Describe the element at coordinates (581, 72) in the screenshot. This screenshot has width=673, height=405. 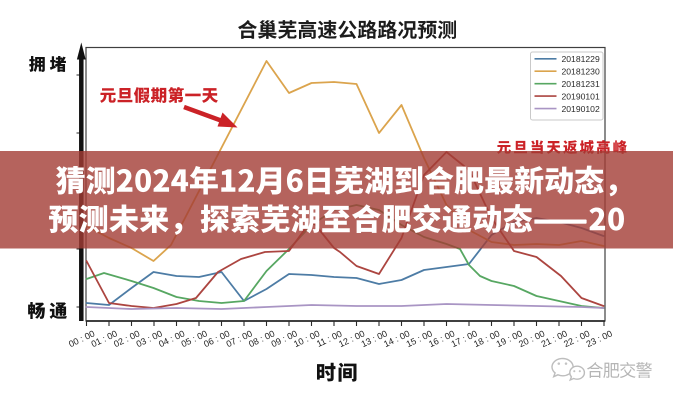
I see `svg-text: 20181230` at that location.